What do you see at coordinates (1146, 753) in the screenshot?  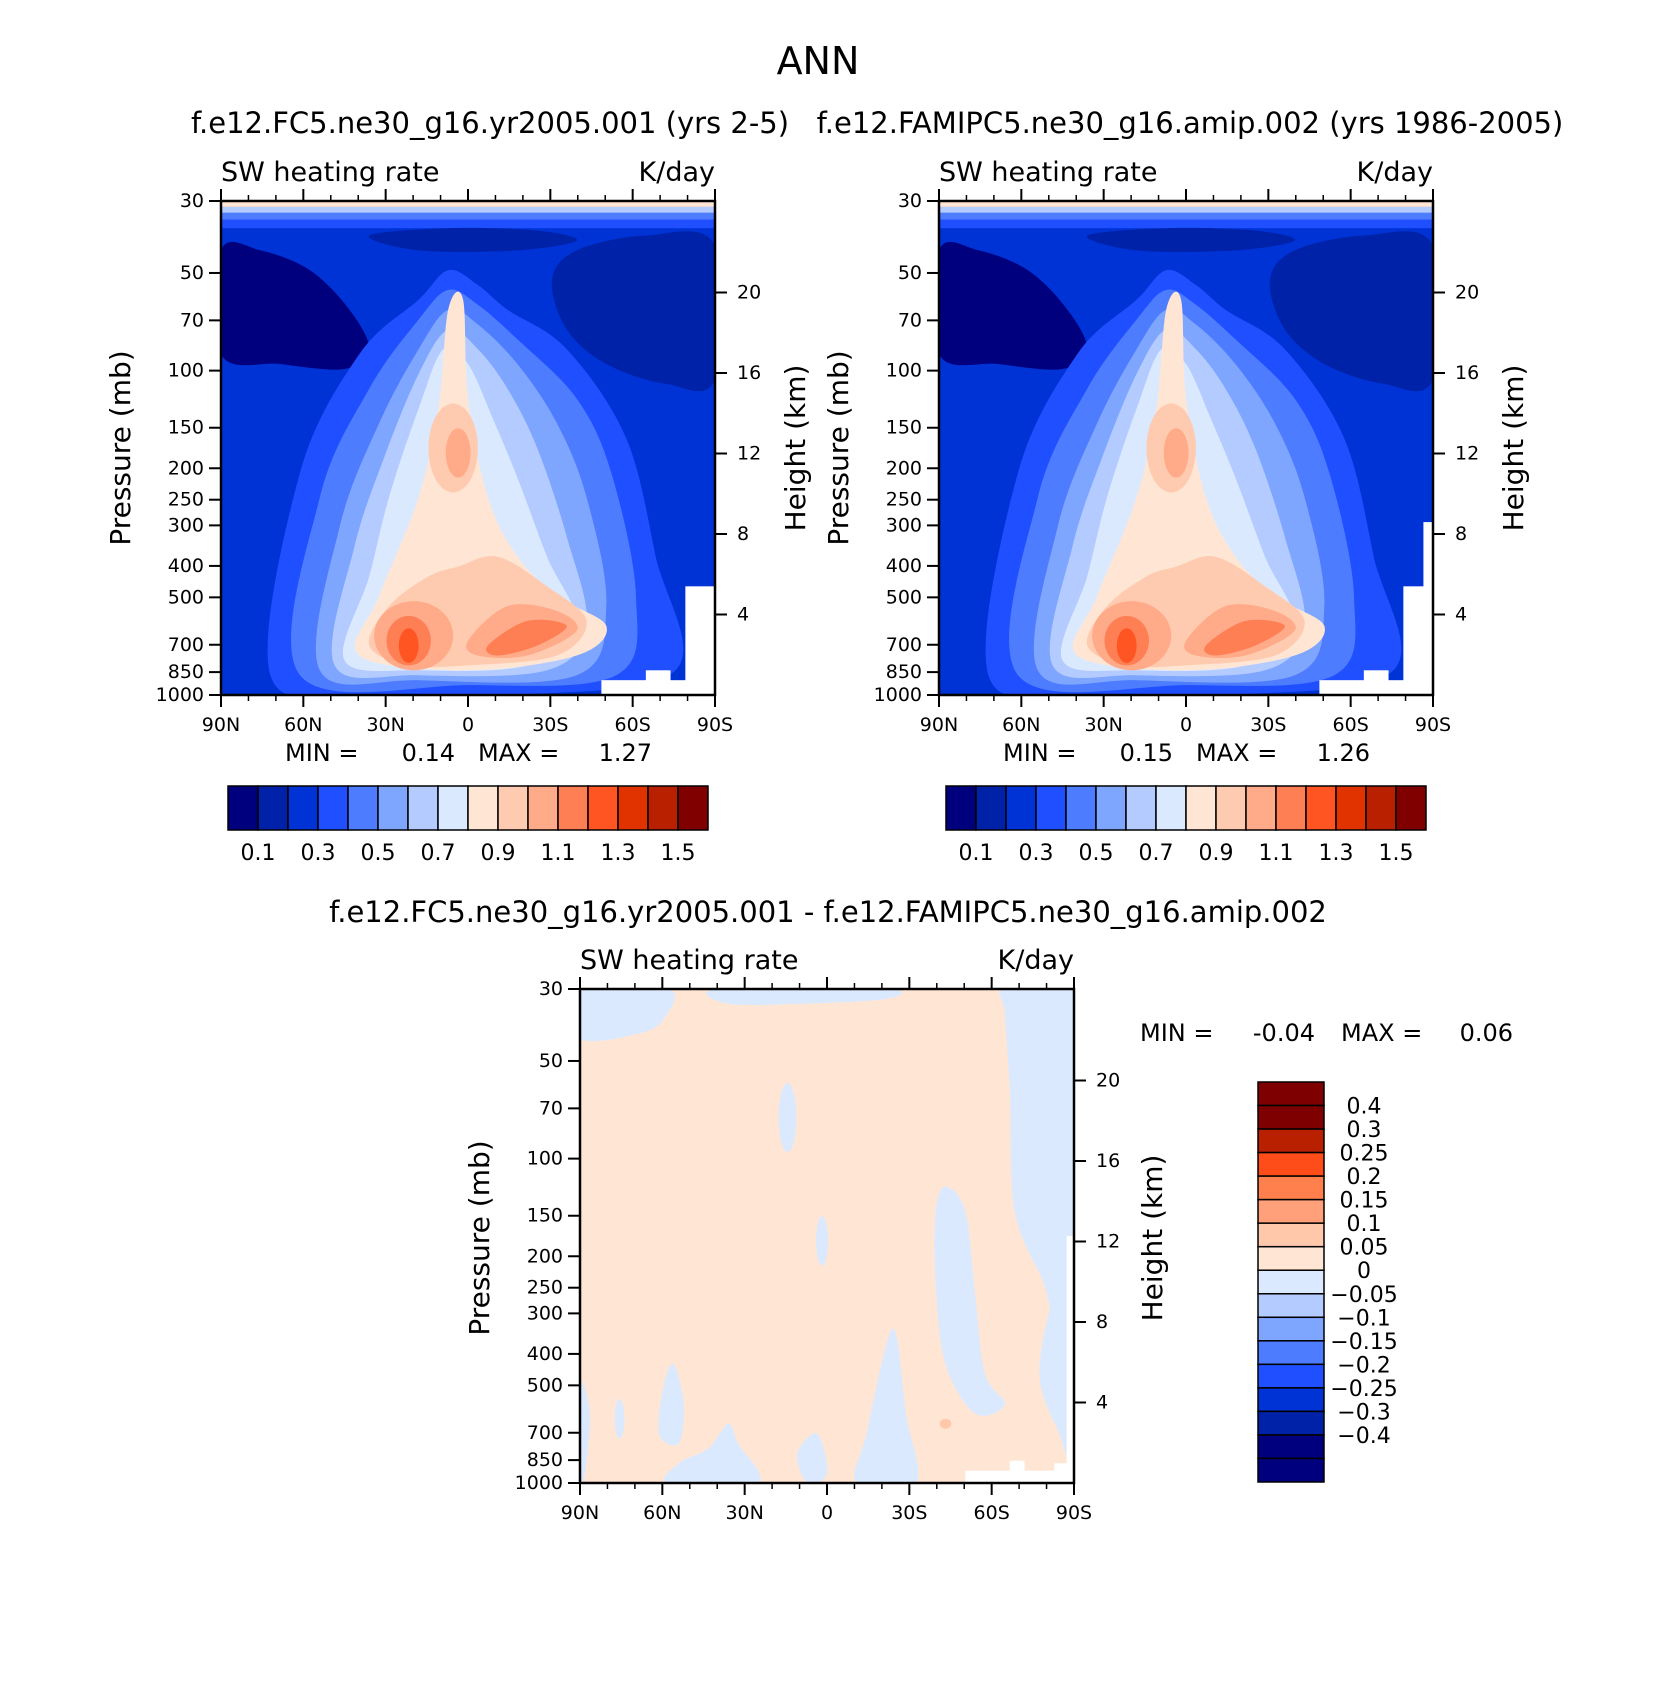 I see `panel2-min-value: 0.15` at bounding box center [1146, 753].